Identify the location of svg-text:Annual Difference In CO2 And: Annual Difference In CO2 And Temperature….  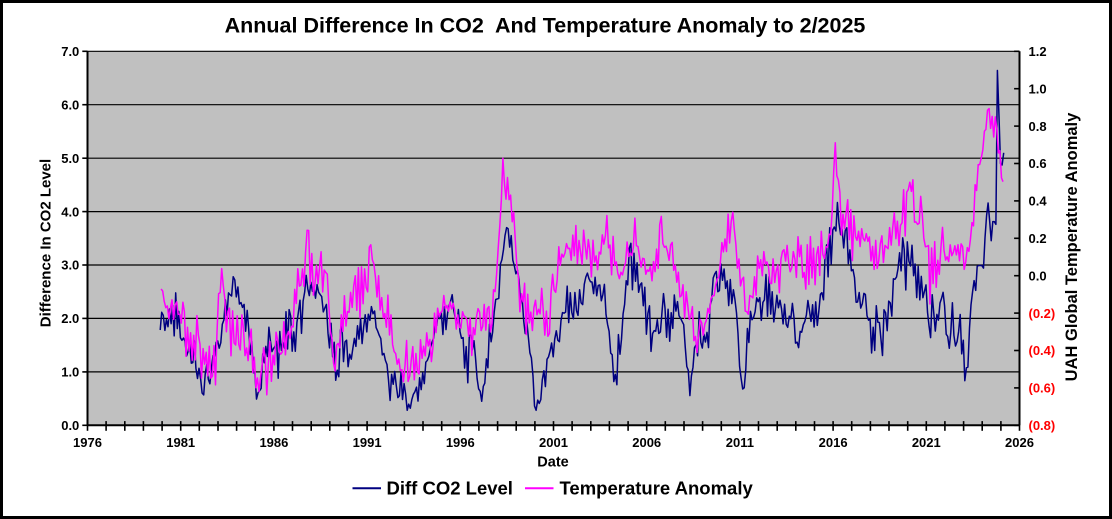
(545, 26).